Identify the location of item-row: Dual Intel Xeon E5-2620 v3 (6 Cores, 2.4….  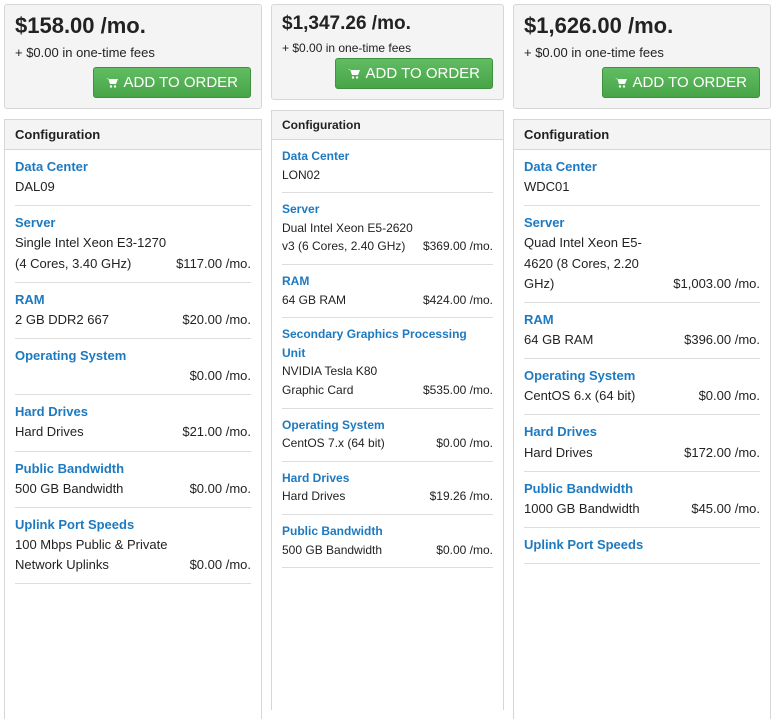
(387, 237).